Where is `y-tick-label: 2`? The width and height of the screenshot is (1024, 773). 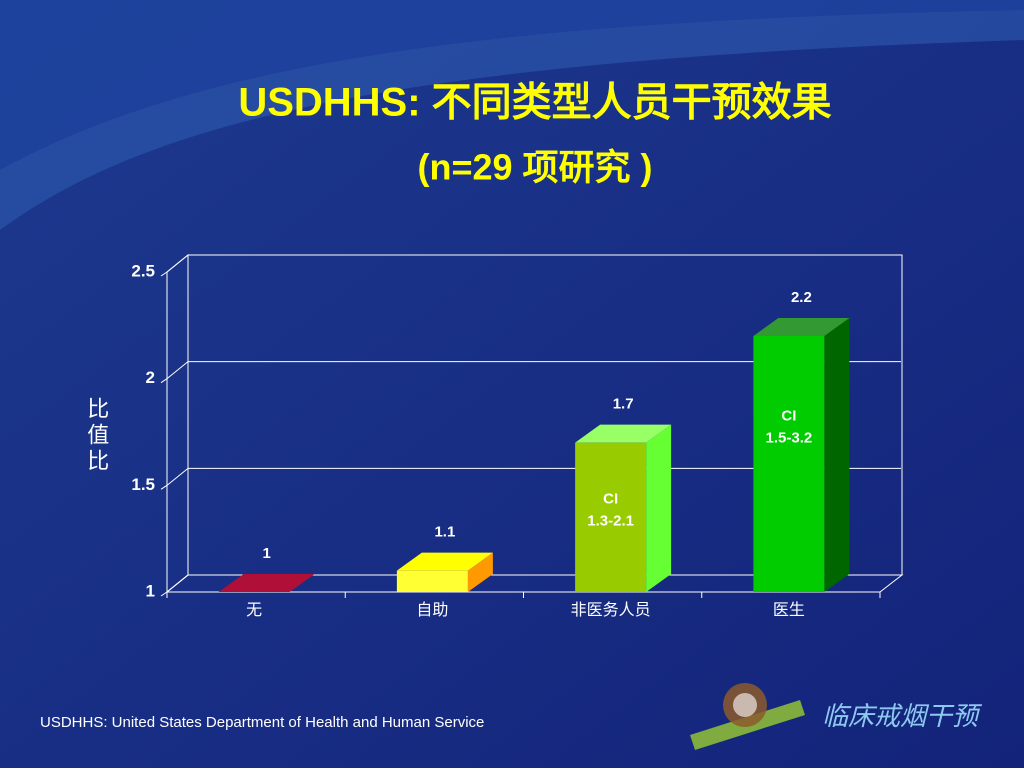
y-tick-label: 2 is located at coordinates (150, 377).